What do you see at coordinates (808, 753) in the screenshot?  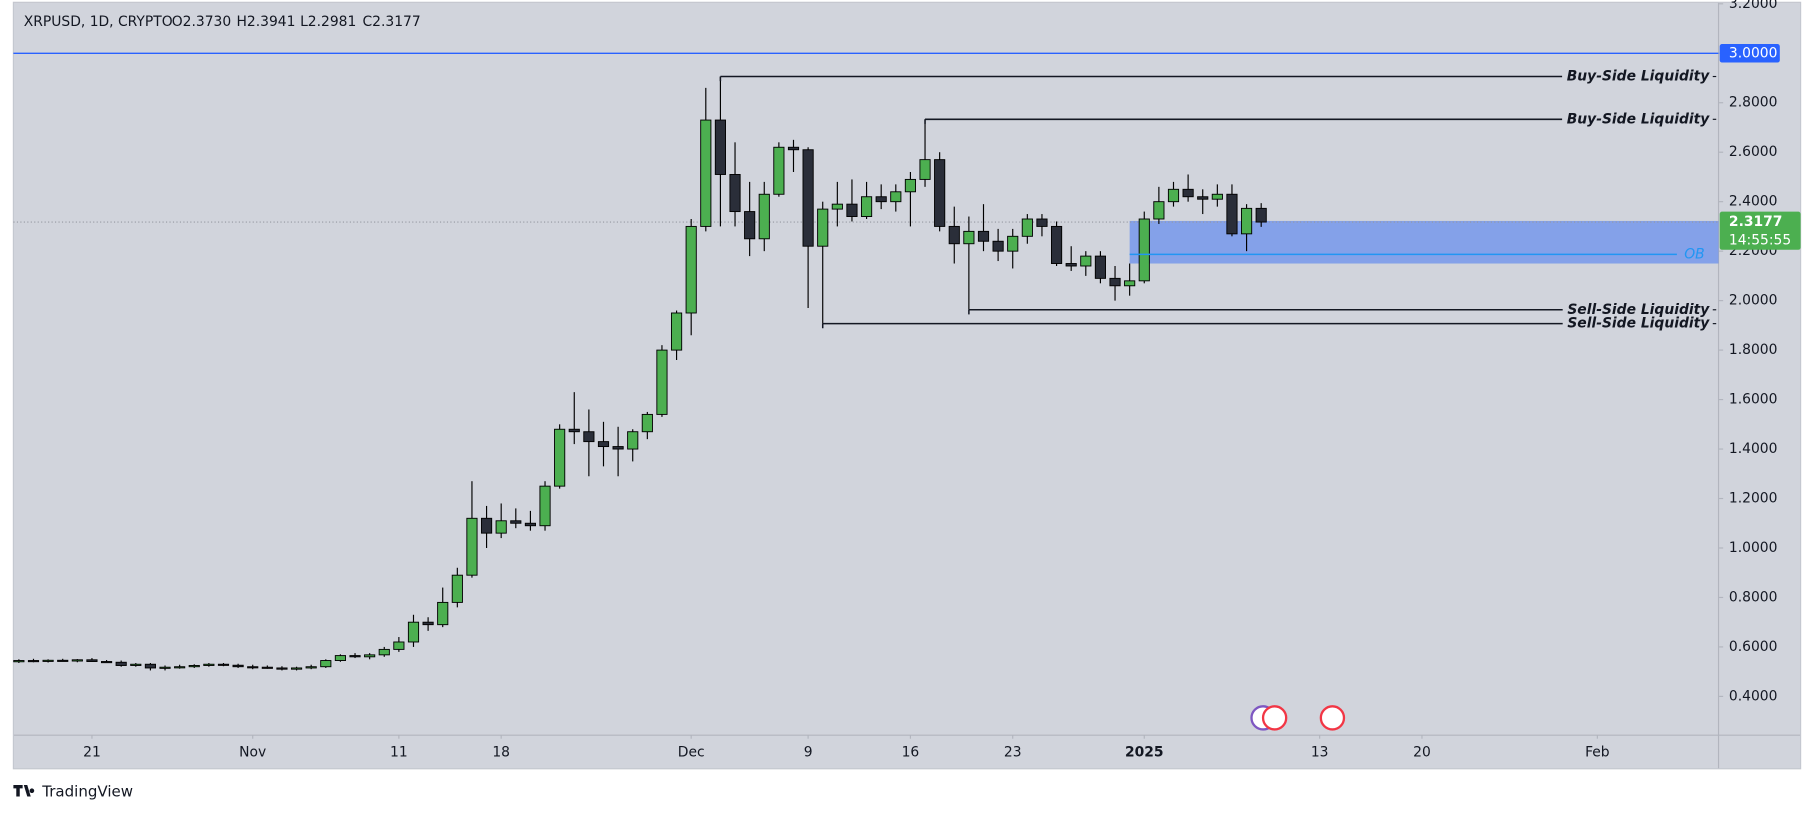 I see `x-tick-label: 9` at bounding box center [808, 753].